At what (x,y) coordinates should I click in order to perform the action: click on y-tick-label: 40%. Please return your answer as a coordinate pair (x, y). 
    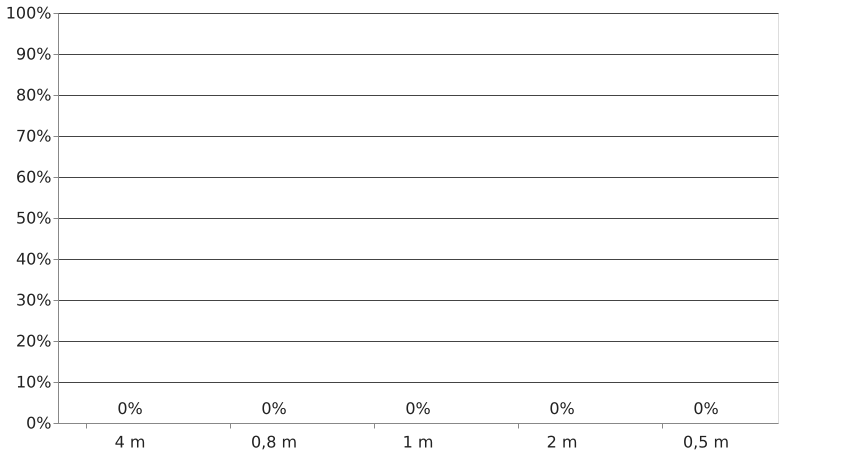
    Looking at the image, I should click on (34, 259).